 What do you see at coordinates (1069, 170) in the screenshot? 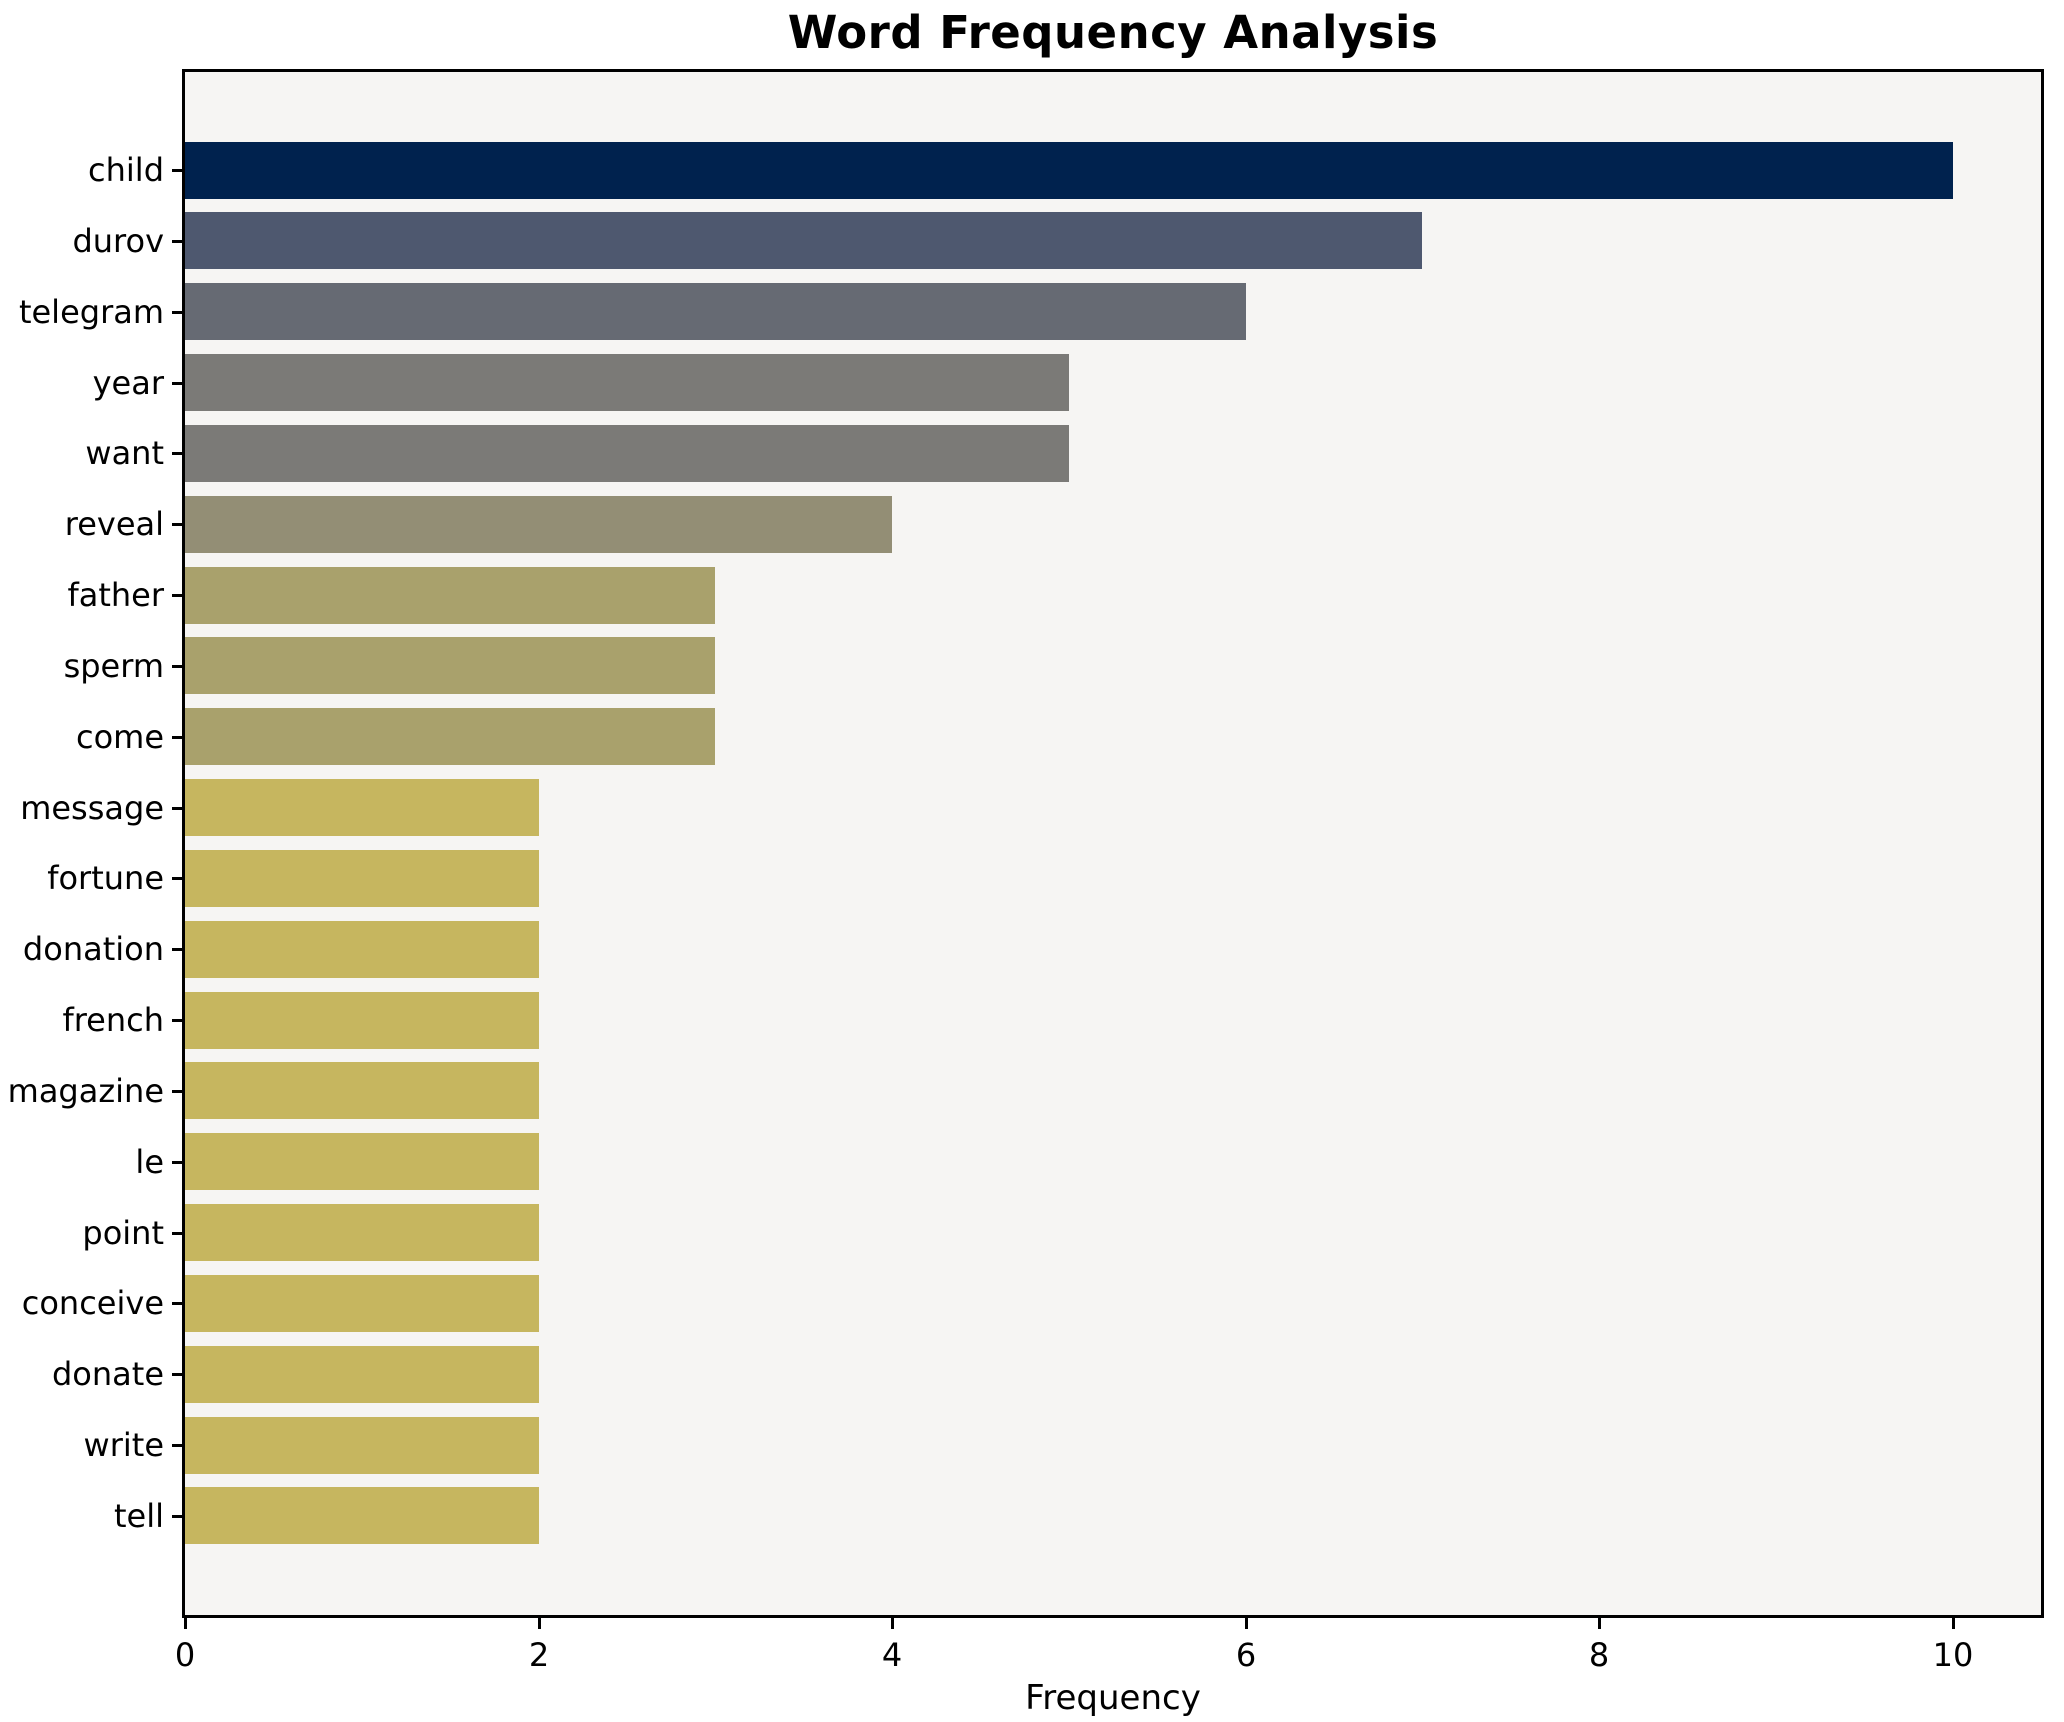
I see `bar-child` at bounding box center [1069, 170].